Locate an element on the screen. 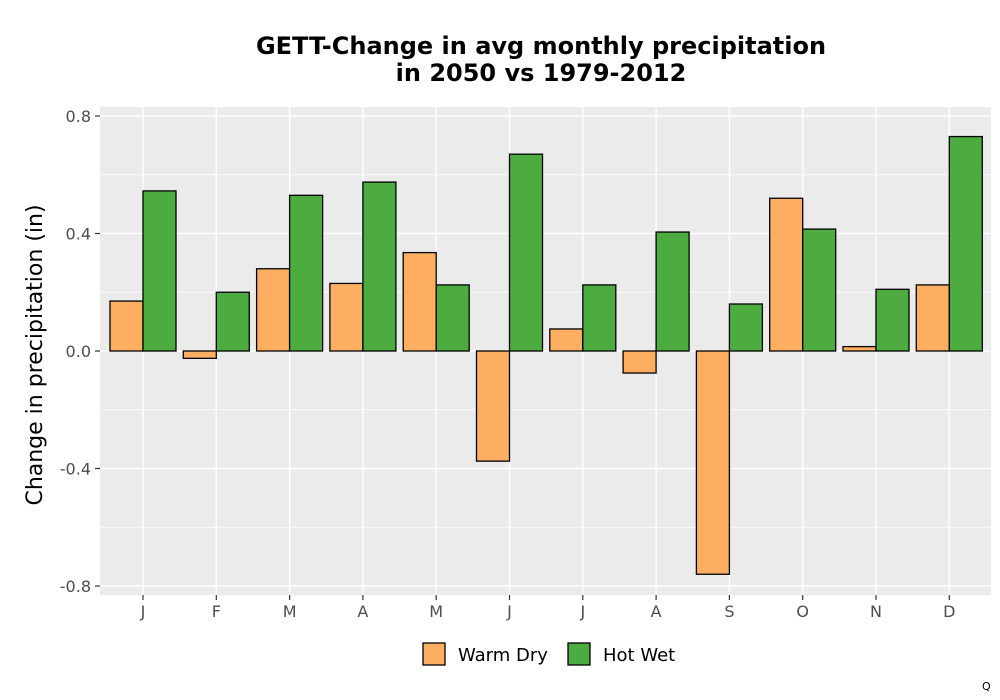  y-tick-label: 0.0 is located at coordinates (78, 351).